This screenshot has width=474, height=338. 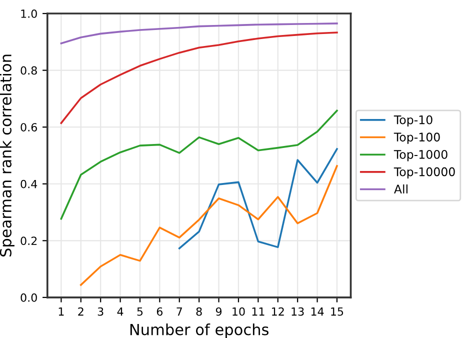 What do you see at coordinates (199, 311) in the screenshot?
I see `x-tick-label: 8` at bounding box center [199, 311].